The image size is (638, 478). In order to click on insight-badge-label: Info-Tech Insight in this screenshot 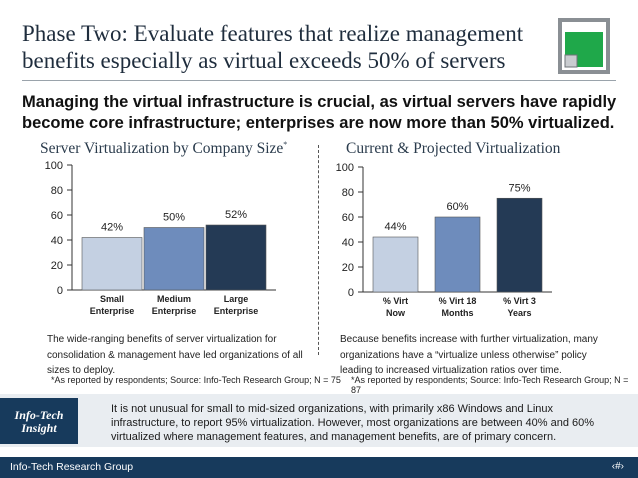, I will do `click(39, 421)`.